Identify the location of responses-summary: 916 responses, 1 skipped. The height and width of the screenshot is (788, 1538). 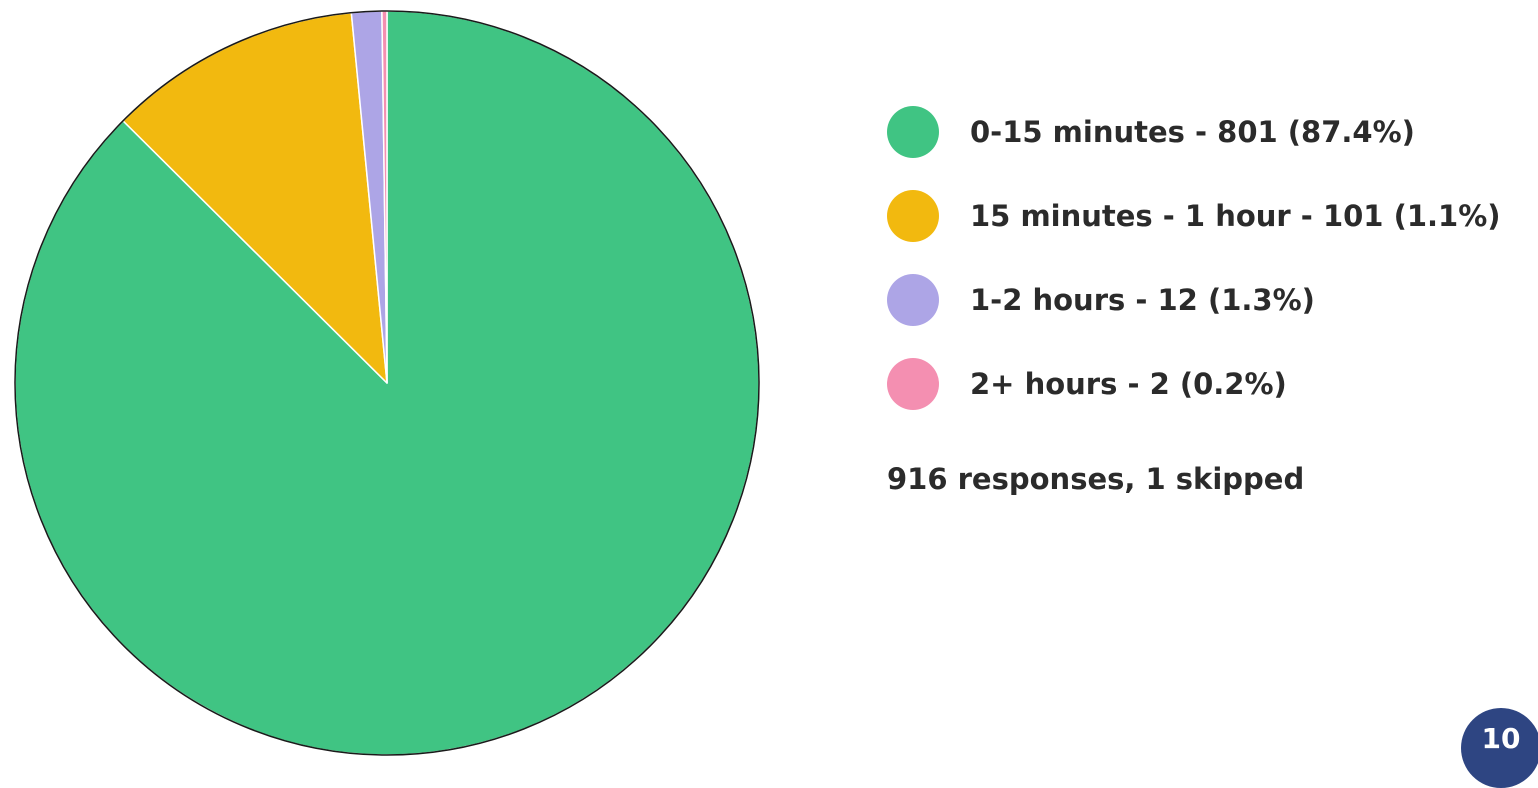
(1096, 479).